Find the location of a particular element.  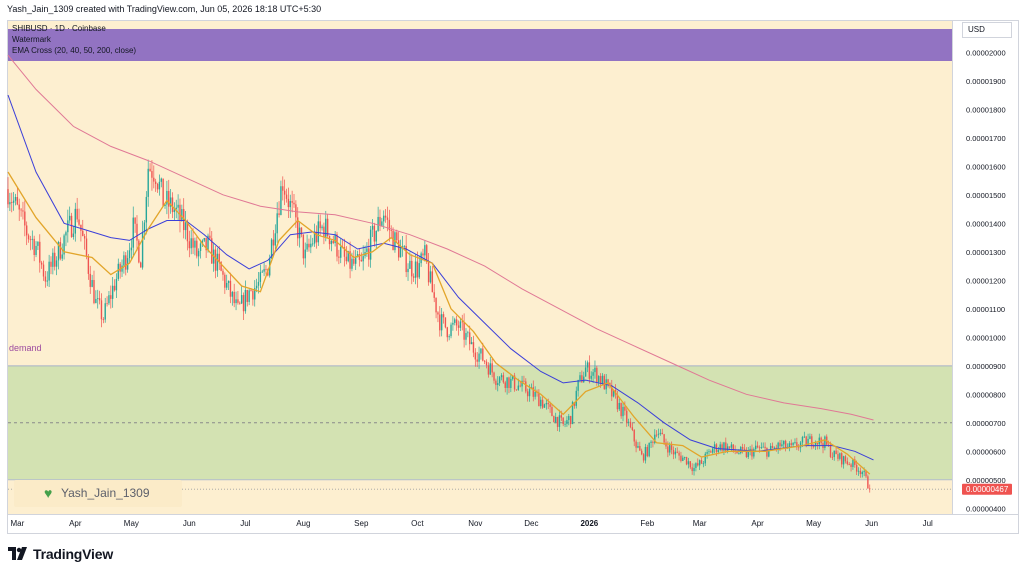

symbol-title: SHIBUSD · 1D · Coinbase is located at coordinates (59, 28).